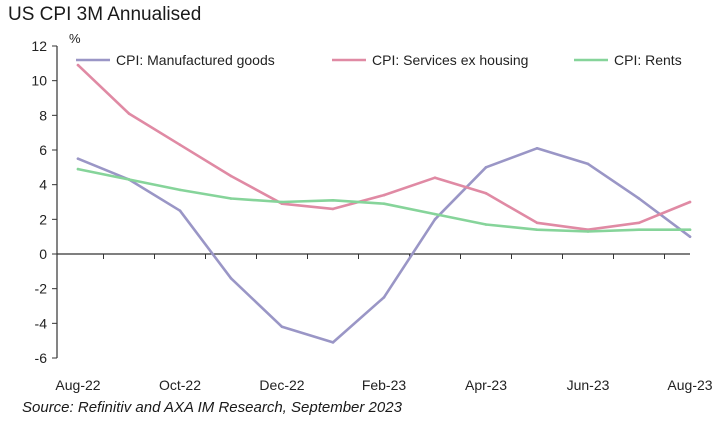  What do you see at coordinates (648, 60) in the screenshot?
I see `legend-label-2: CPI: Rents` at bounding box center [648, 60].